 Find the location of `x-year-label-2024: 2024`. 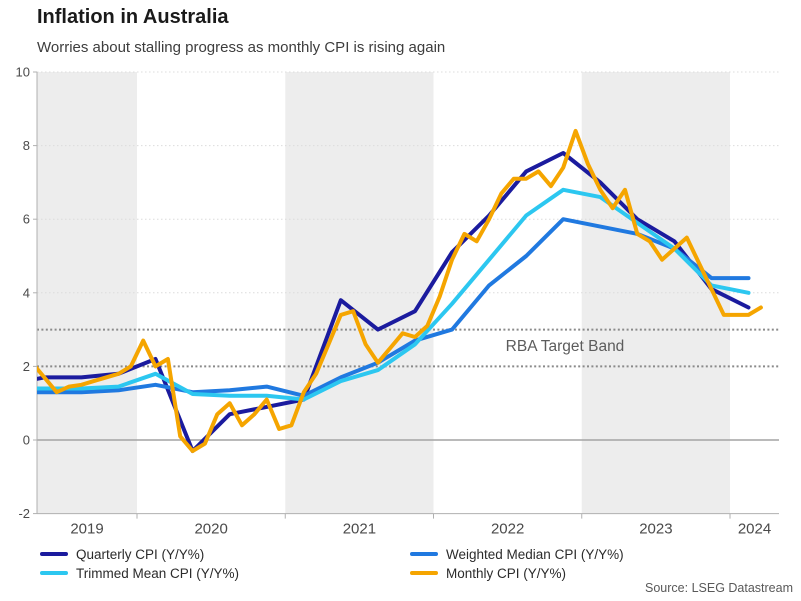

x-year-label-2024: 2024 is located at coordinates (754, 529).